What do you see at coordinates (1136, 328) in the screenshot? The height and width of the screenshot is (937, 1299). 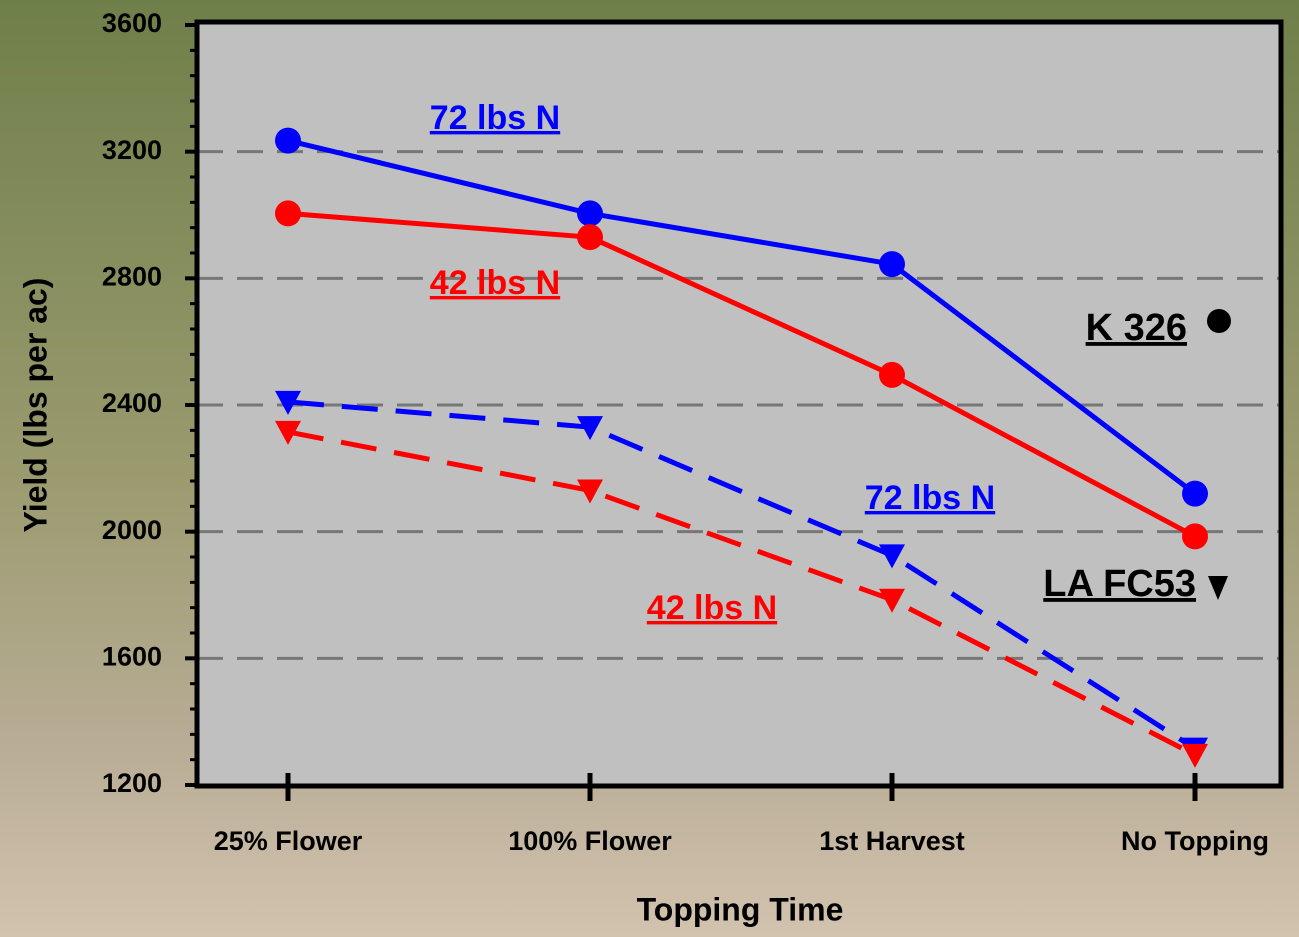 I see `annotation: K 326` at bounding box center [1136, 328].